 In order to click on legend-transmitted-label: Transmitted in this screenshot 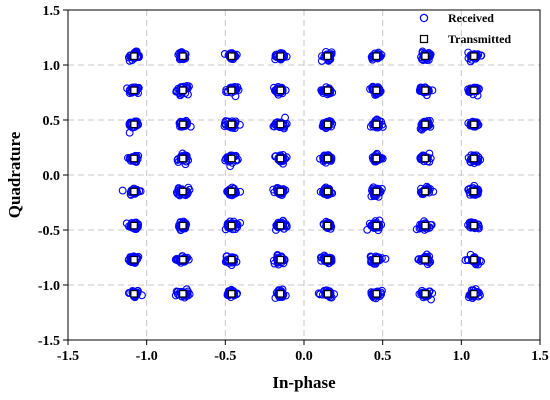, I will do `click(479, 39)`.